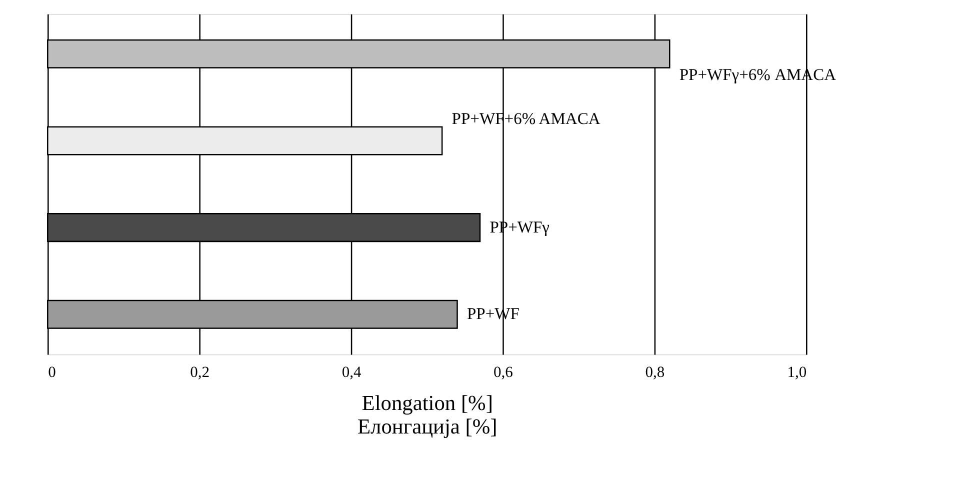 The width and height of the screenshot is (953, 494). I want to click on x-tick-label: 0,2, so click(200, 373).